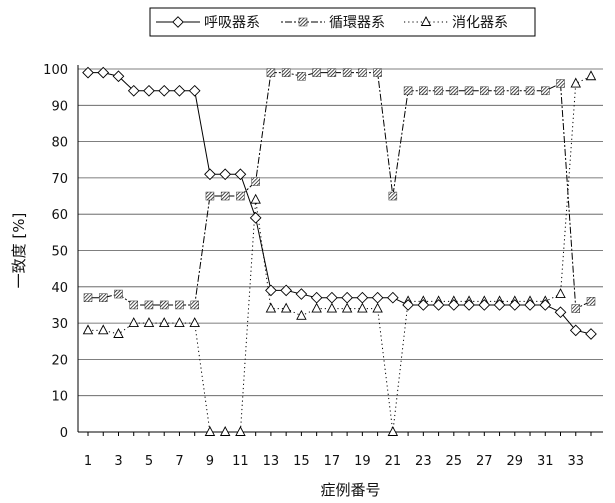 This screenshot has width=615, height=503. I want to click on y-tick-label: 70, so click(59, 179).